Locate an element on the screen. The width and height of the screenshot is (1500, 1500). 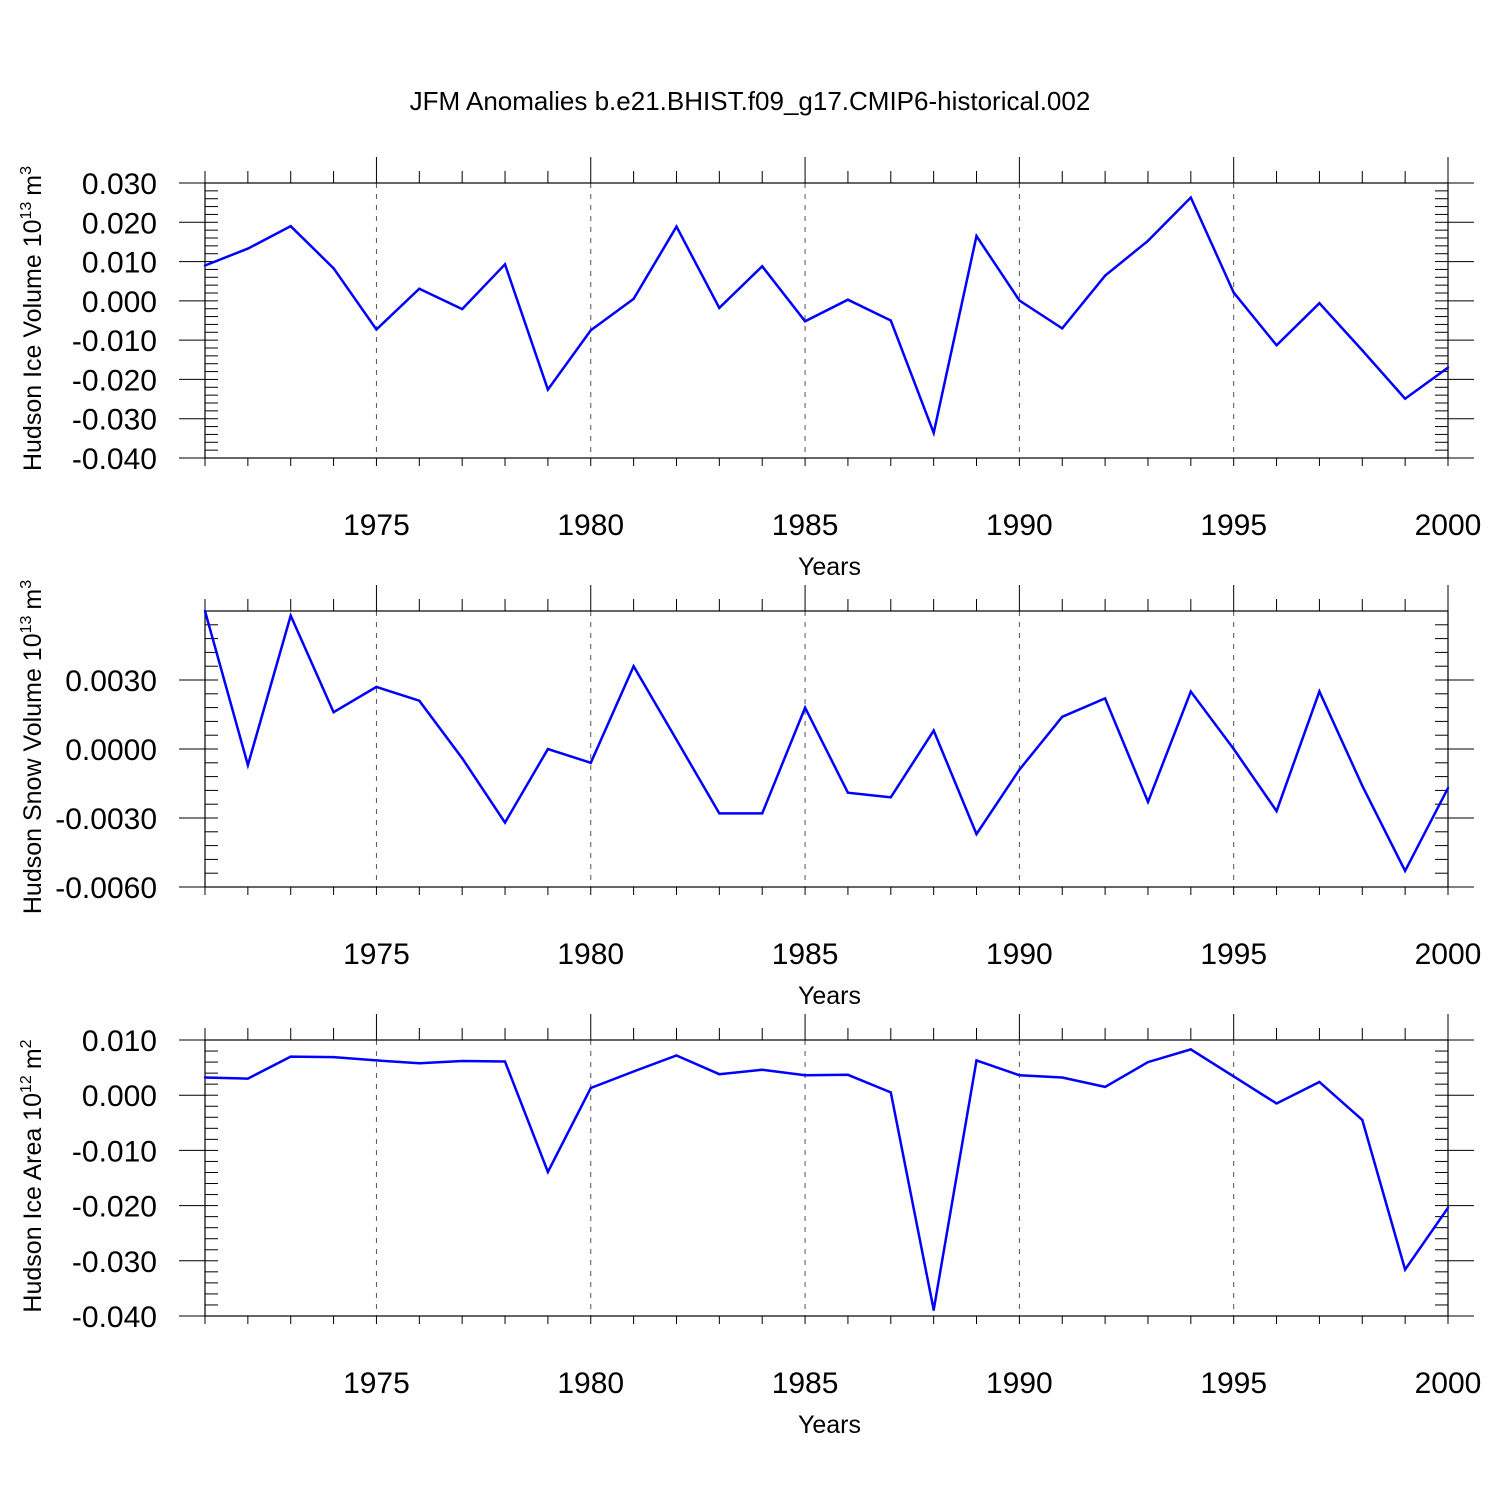
y-tick-label: 0.010 is located at coordinates (119, 263).